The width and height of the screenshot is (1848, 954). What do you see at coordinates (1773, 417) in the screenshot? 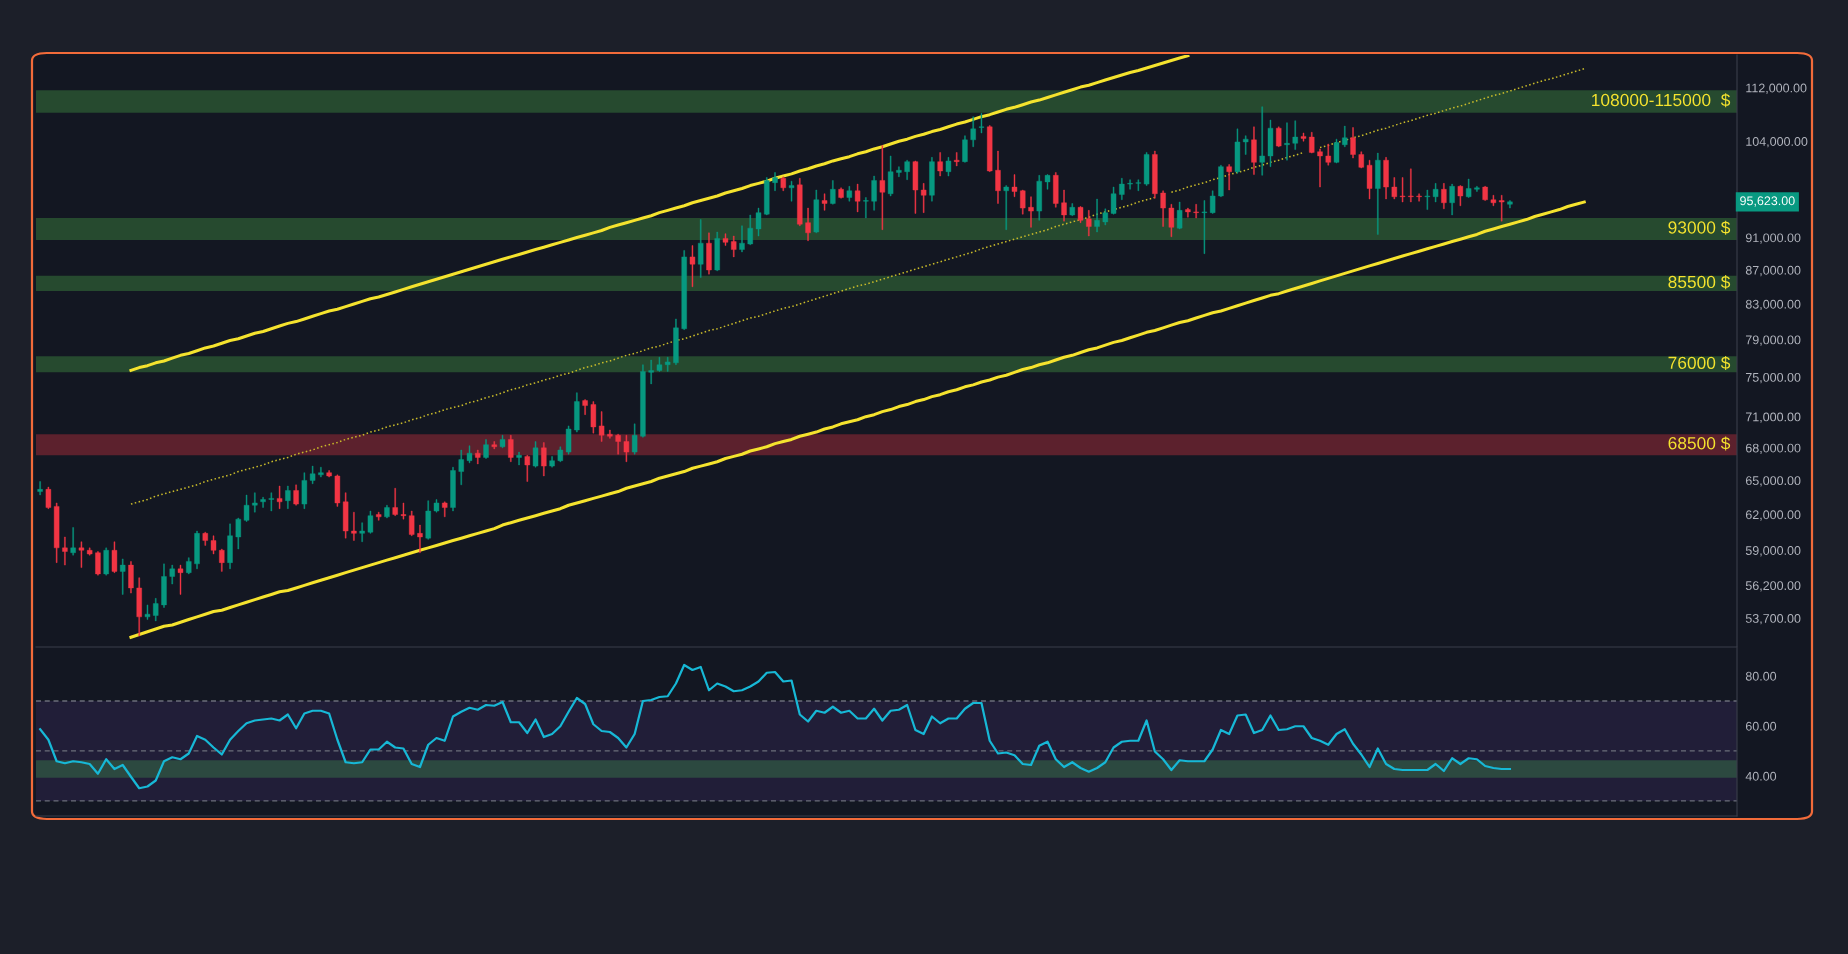
I see `y-tick-label: 71,000.00` at bounding box center [1773, 417].